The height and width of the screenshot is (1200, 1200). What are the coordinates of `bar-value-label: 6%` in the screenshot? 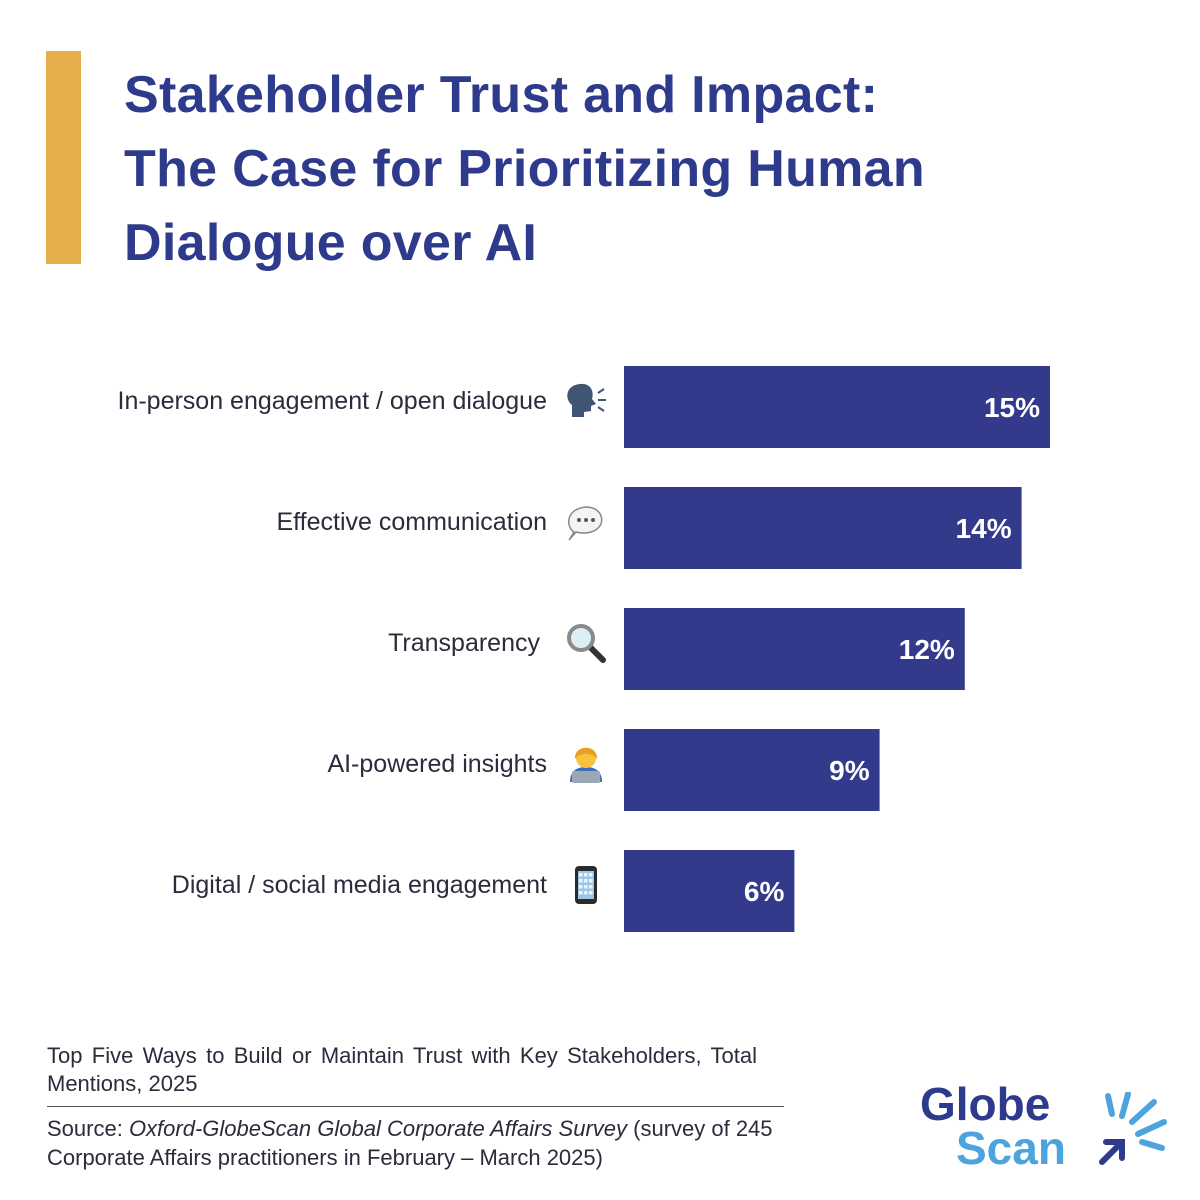 It's located at (764, 891).